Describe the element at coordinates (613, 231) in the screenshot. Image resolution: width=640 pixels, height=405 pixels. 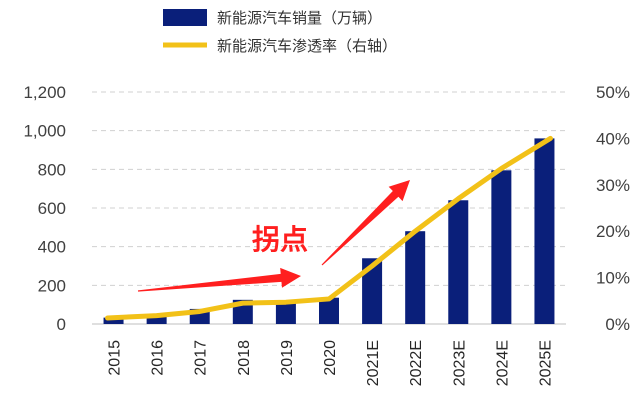
I see `y-right-tick-label: 20%` at that location.